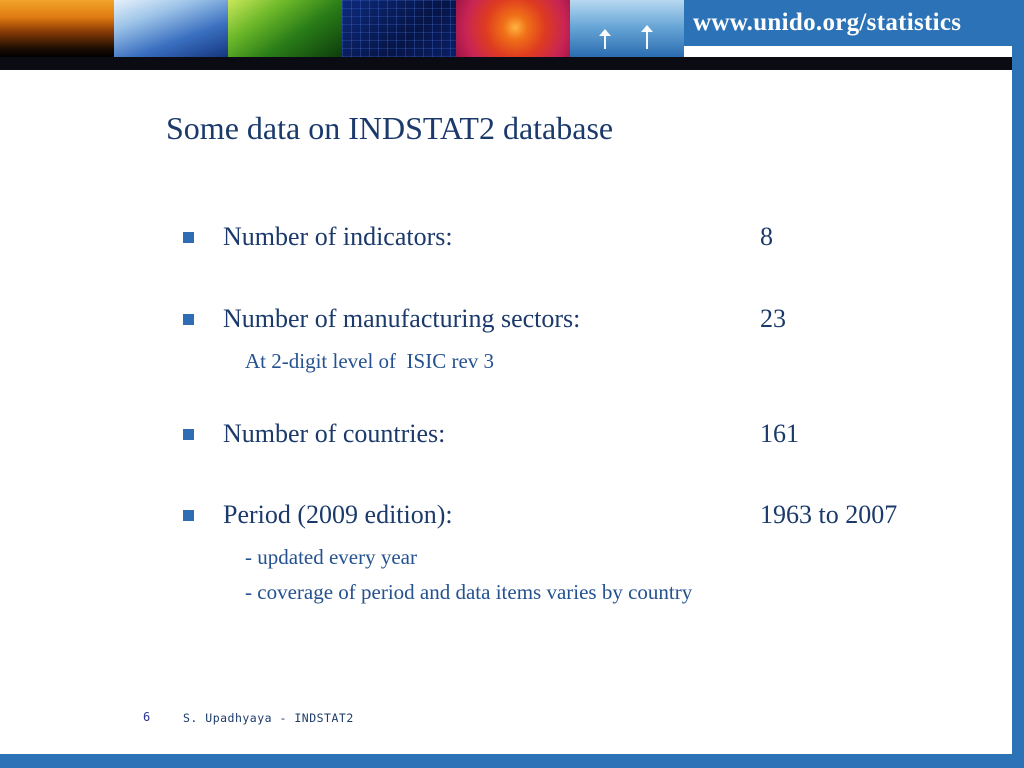  I want to click on photo-laboratory-glassware, so click(171, 28).